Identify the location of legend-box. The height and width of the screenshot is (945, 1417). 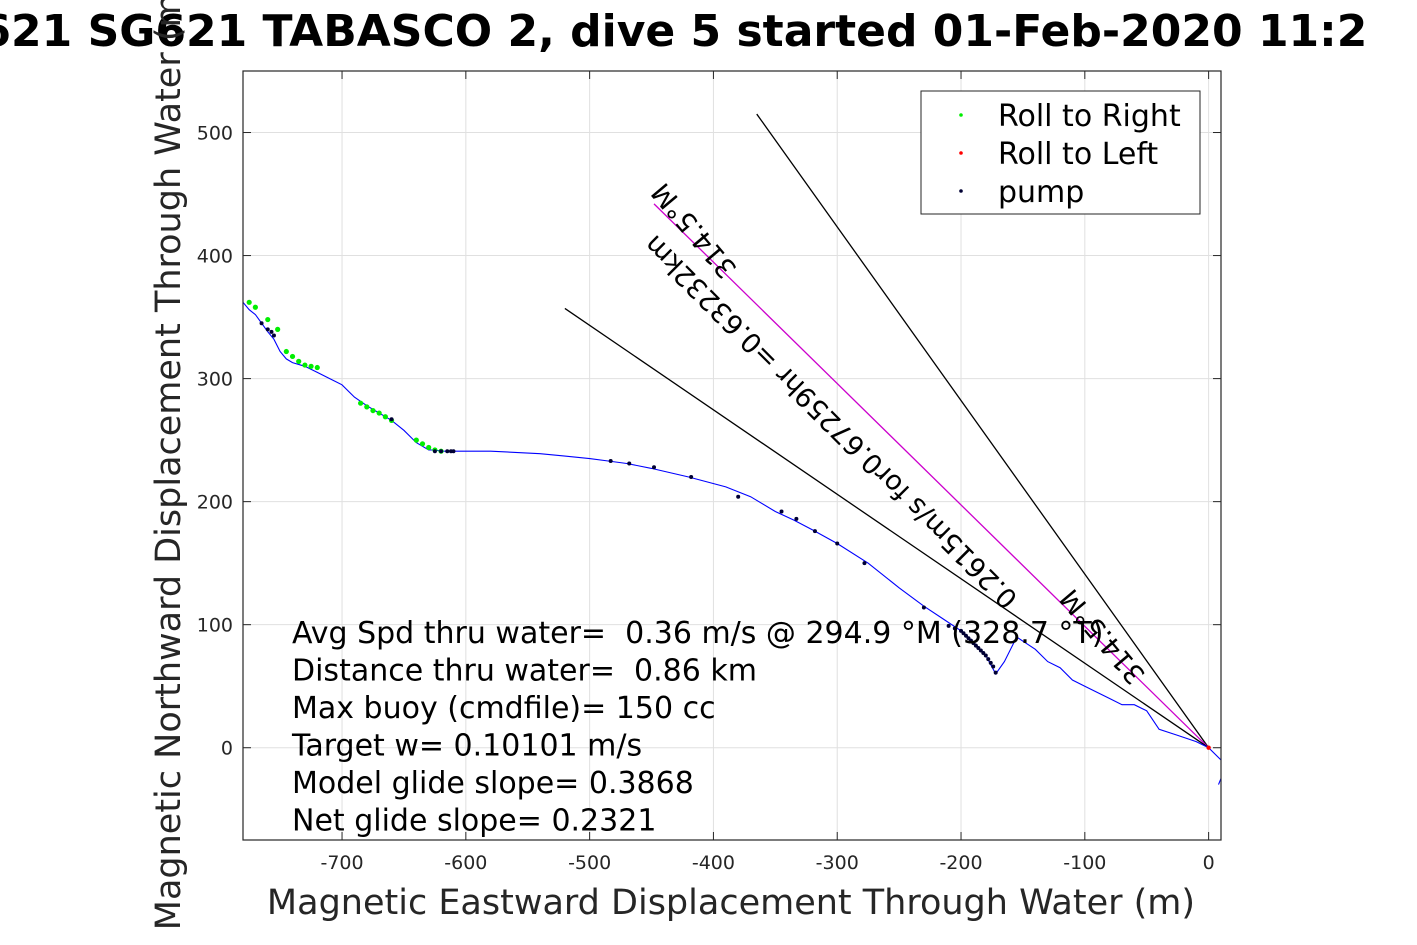
(1060, 152).